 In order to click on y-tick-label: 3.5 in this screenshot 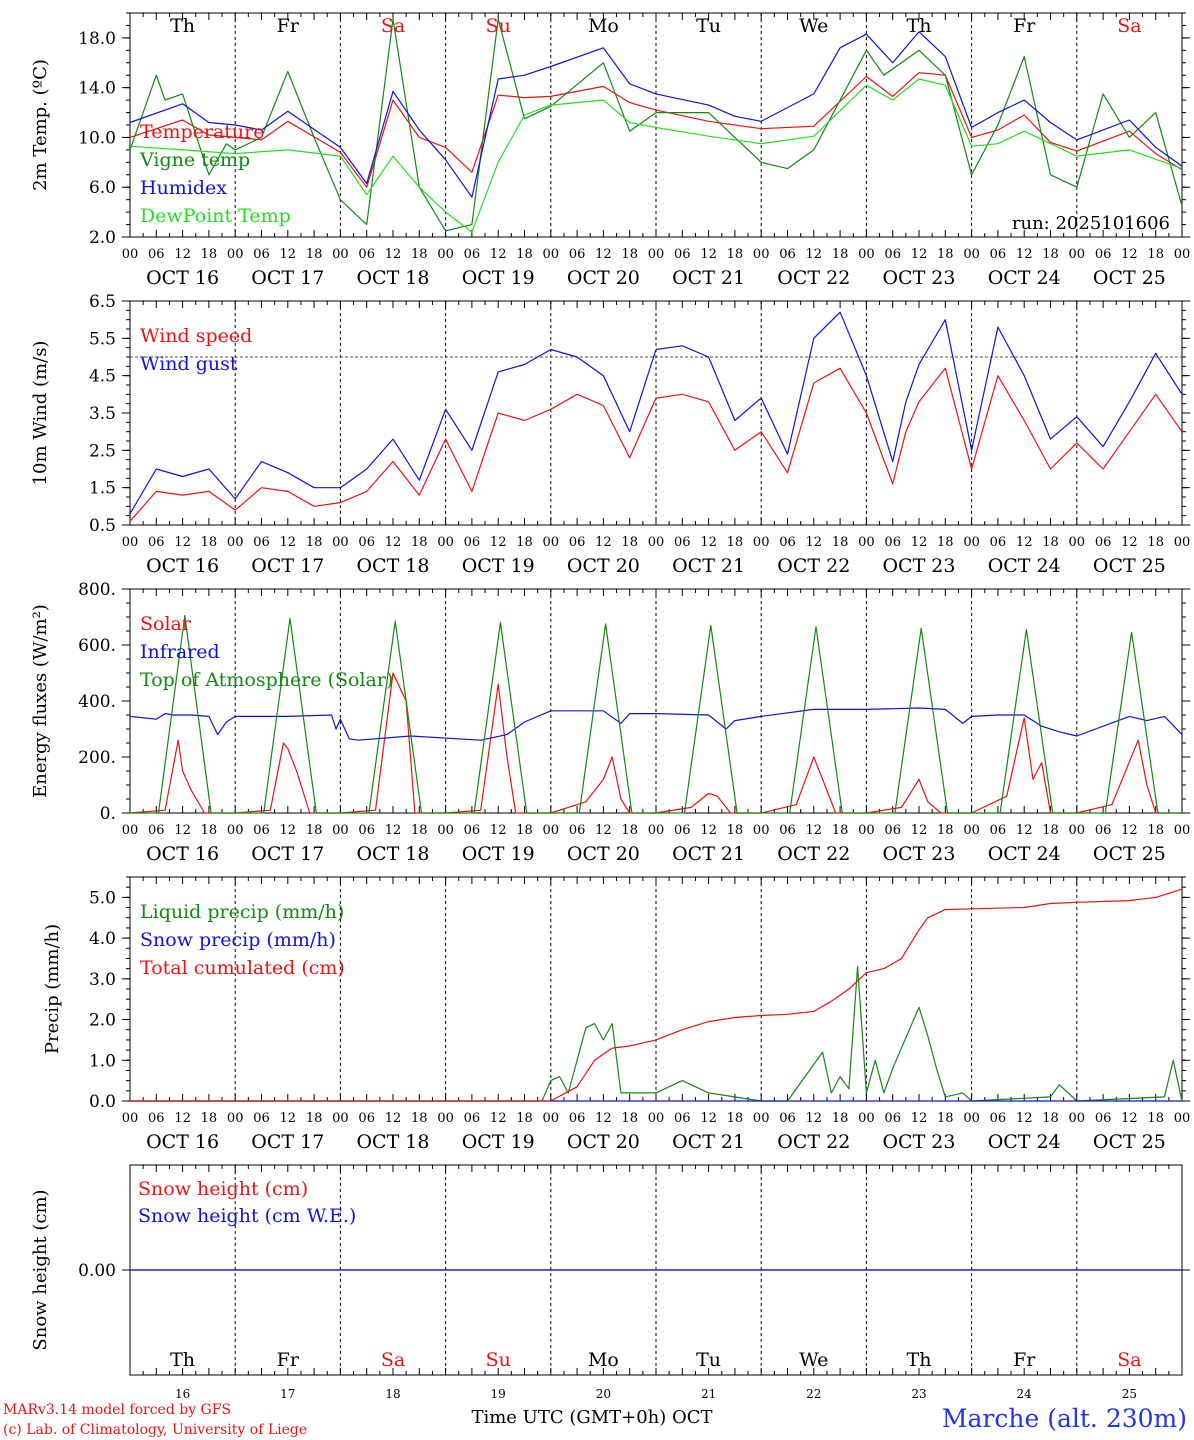, I will do `click(102, 414)`.